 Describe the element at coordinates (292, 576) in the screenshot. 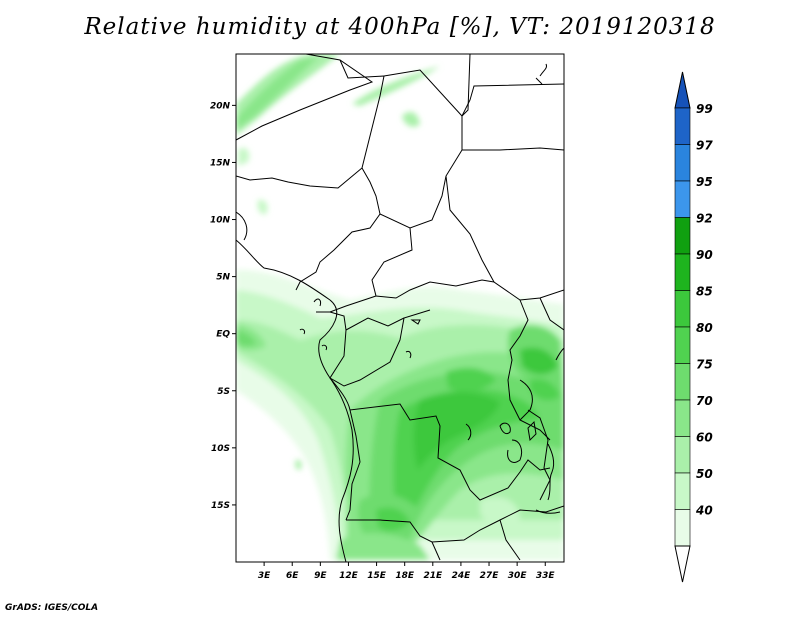

I see `lon-tick-label: 6E` at that location.